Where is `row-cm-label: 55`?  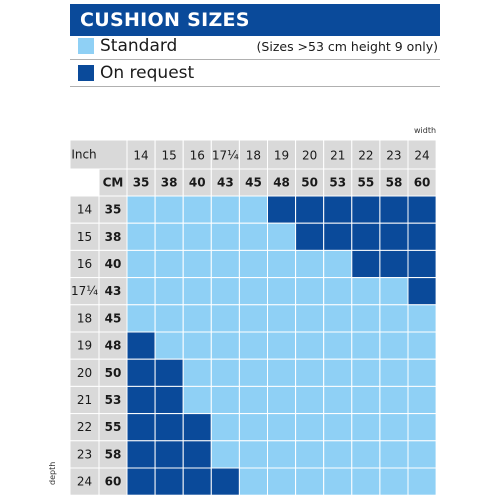
row-cm-label: 55 is located at coordinates (113, 427).